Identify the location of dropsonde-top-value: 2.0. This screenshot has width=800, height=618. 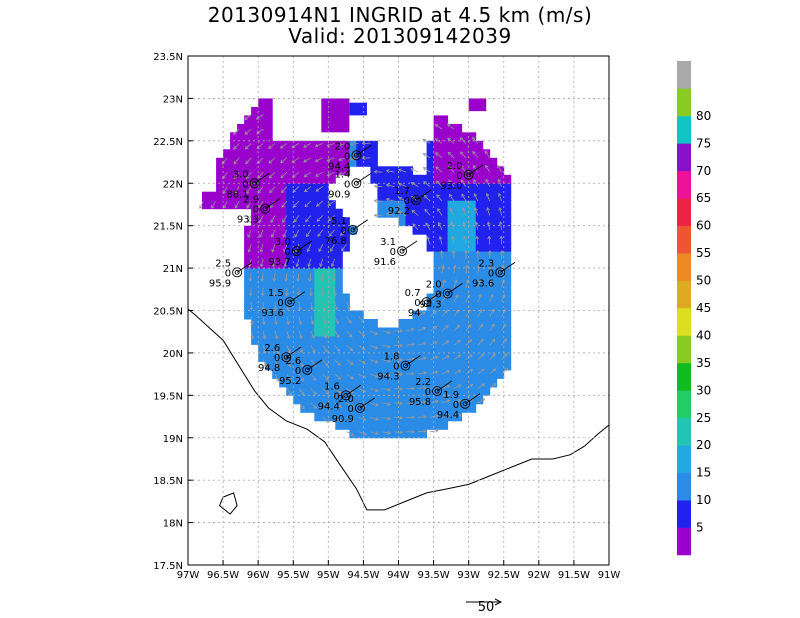
(346, 399).